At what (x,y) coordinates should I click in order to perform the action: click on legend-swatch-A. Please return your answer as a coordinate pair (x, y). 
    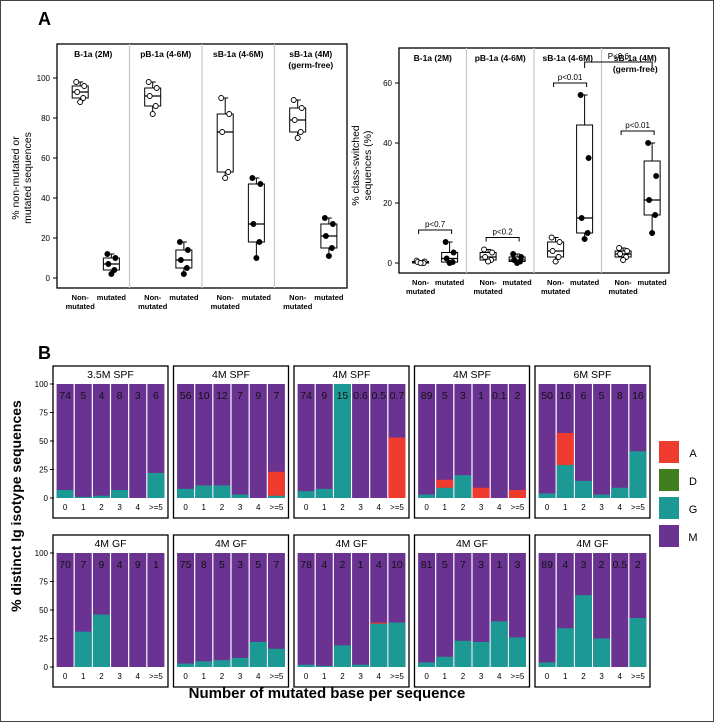
    Looking at the image, I should click on (669, 452).